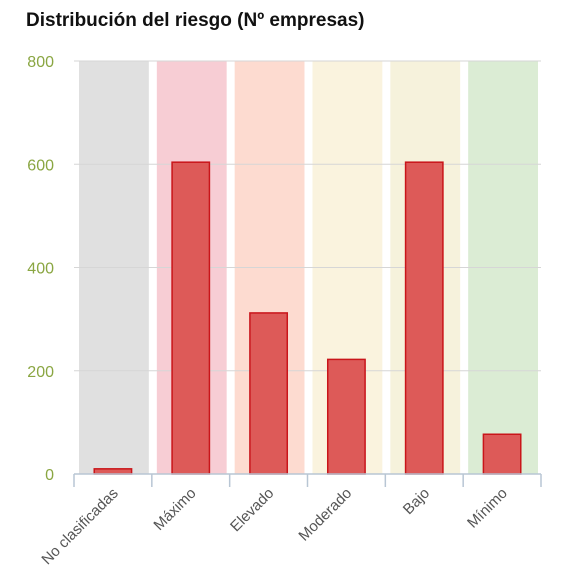 The width and height of the screenshot is (562, 584). What do you see at coordinates (487, 508) in the screenshot?
I see `x-tick-label: Mínimo` at bounding box center [487, 508].